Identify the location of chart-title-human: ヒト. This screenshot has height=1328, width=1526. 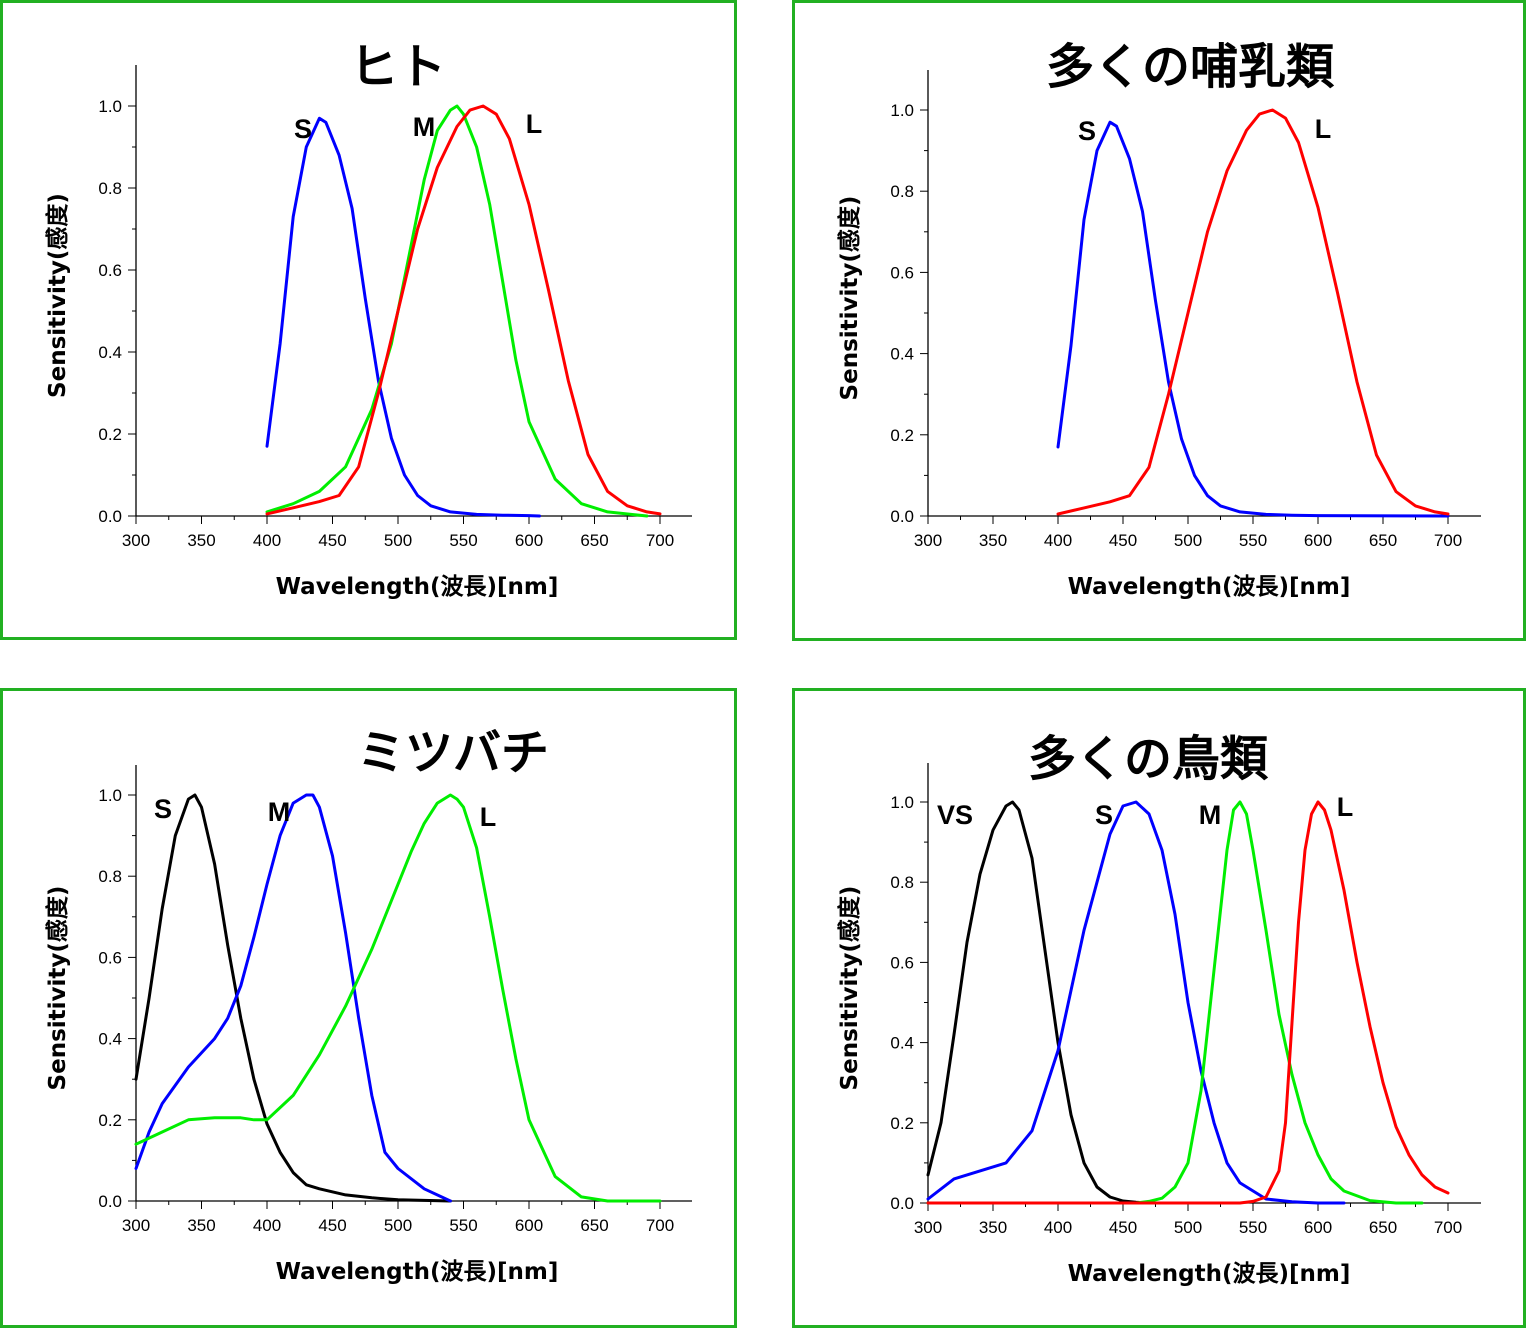
(398, 67).